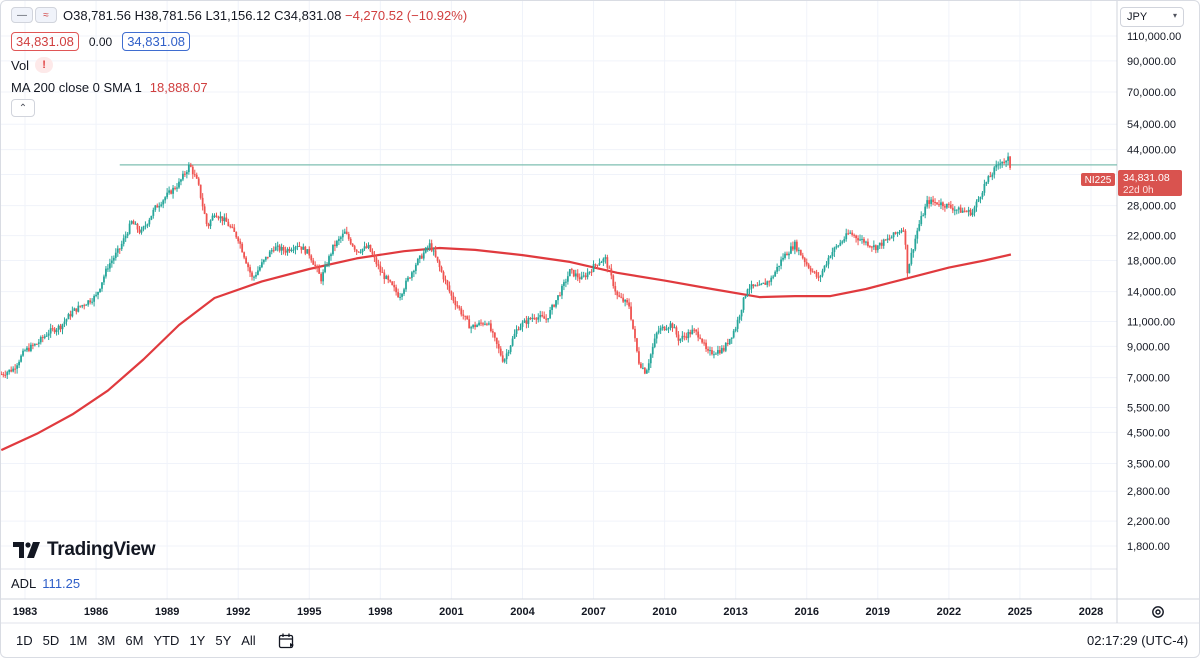  I want to click on currency-label: JPY, so click(1137, 17).